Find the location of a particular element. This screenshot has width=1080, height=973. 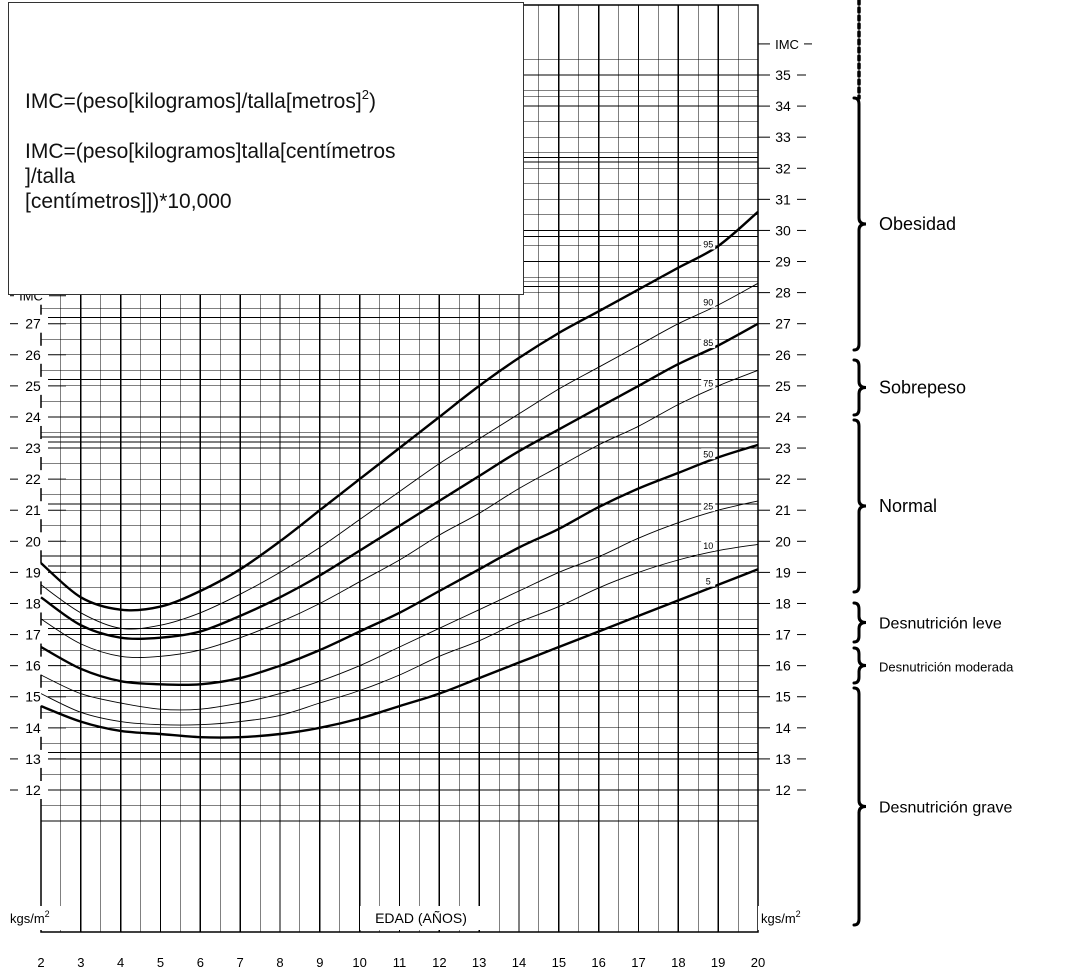

left-tick-label: 23 is located at coordinates (33, 448).